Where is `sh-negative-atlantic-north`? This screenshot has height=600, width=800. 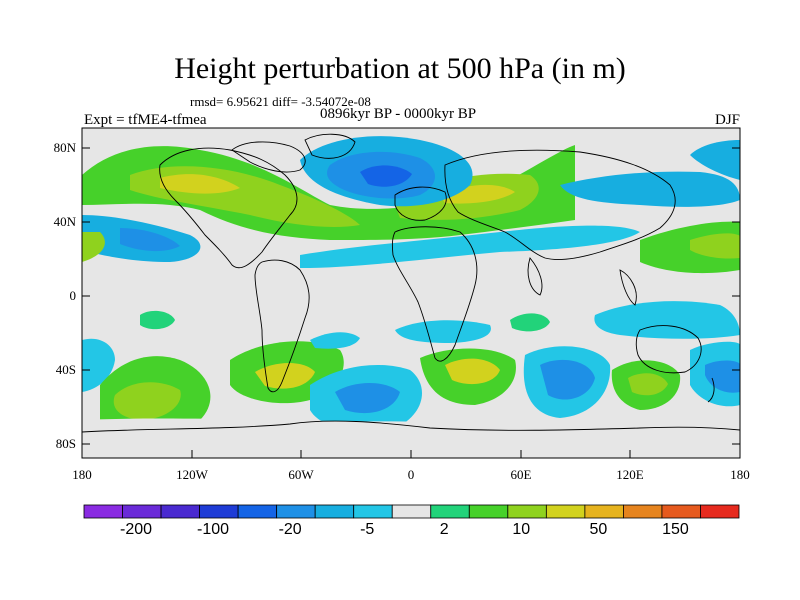 sh-negative-atlantic-north is located at coordinates (335, 340).